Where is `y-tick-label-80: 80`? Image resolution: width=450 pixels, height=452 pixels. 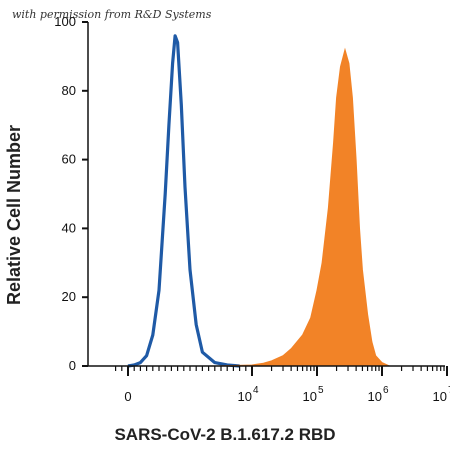 y-tick-label-80: 80 is located at coordinates (69, 90).